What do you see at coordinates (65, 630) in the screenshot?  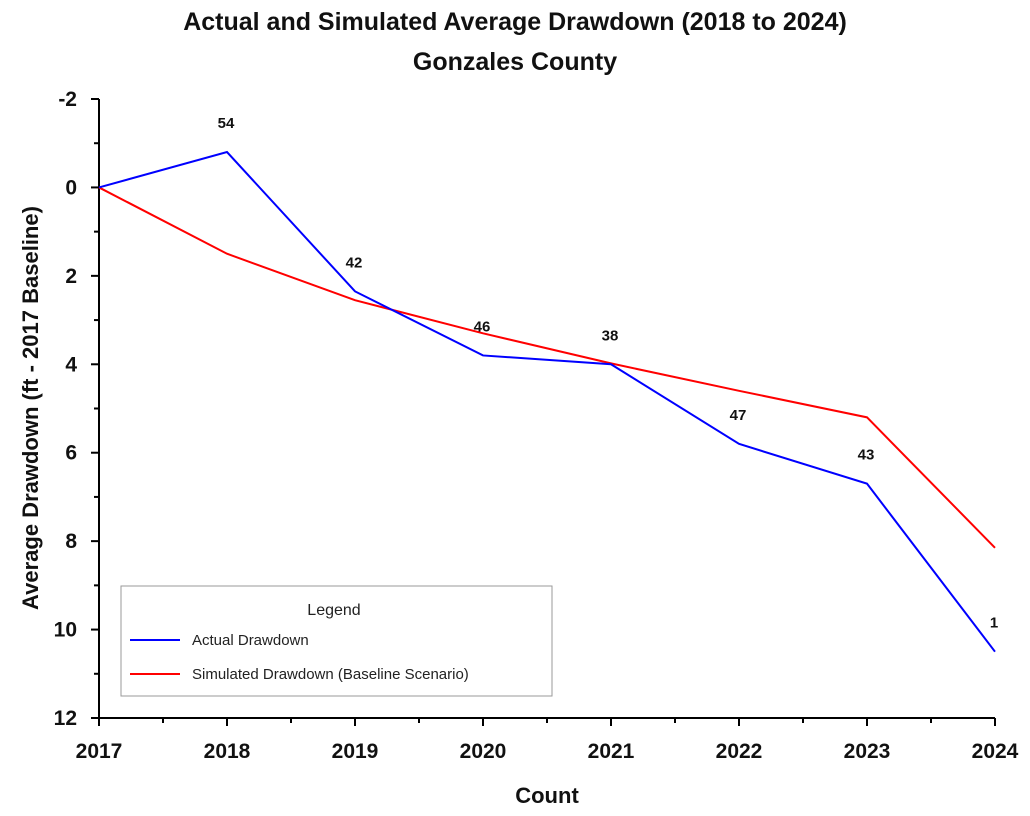 I see `y-tick-label: 10` at bounding box center [65, 630].